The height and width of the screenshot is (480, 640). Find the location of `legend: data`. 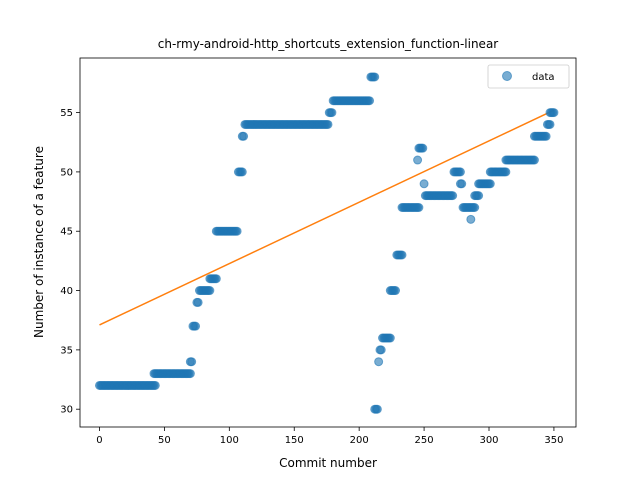

legend: data is located at coordinates (528, 76).